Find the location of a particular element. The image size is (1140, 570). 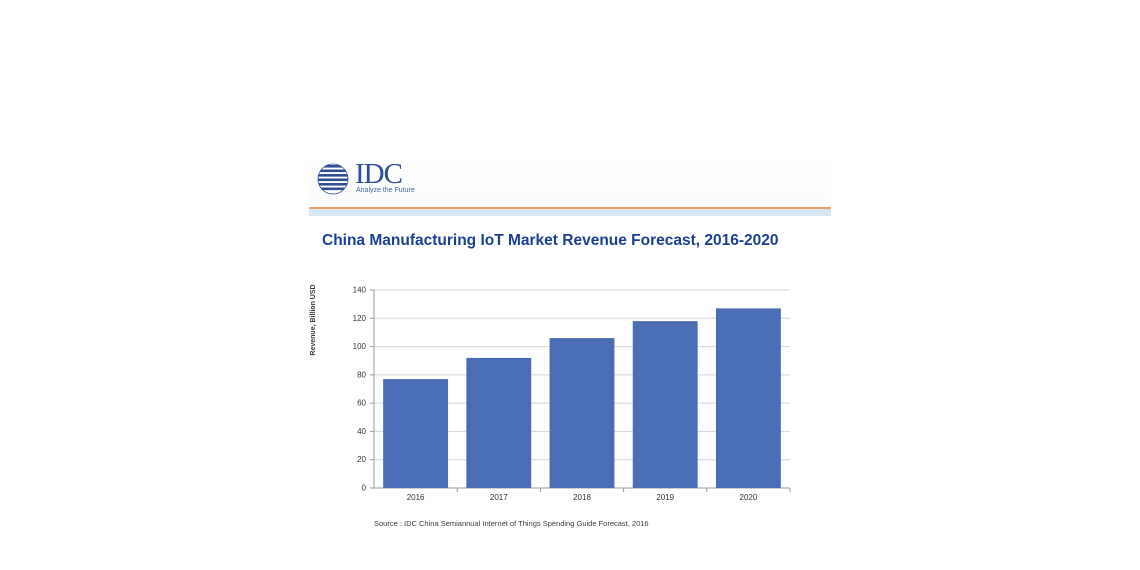

y-tick-label: 20 is located at coordinates (361, 459).